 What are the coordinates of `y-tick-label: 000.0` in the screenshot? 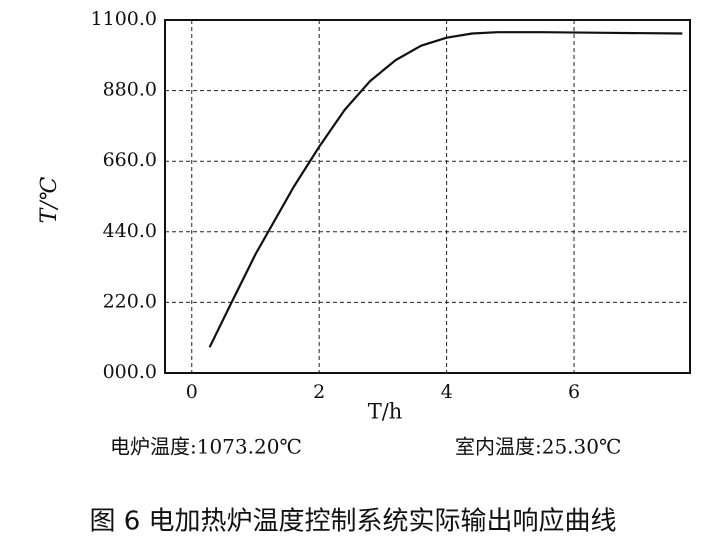 It's located at (130, 372).